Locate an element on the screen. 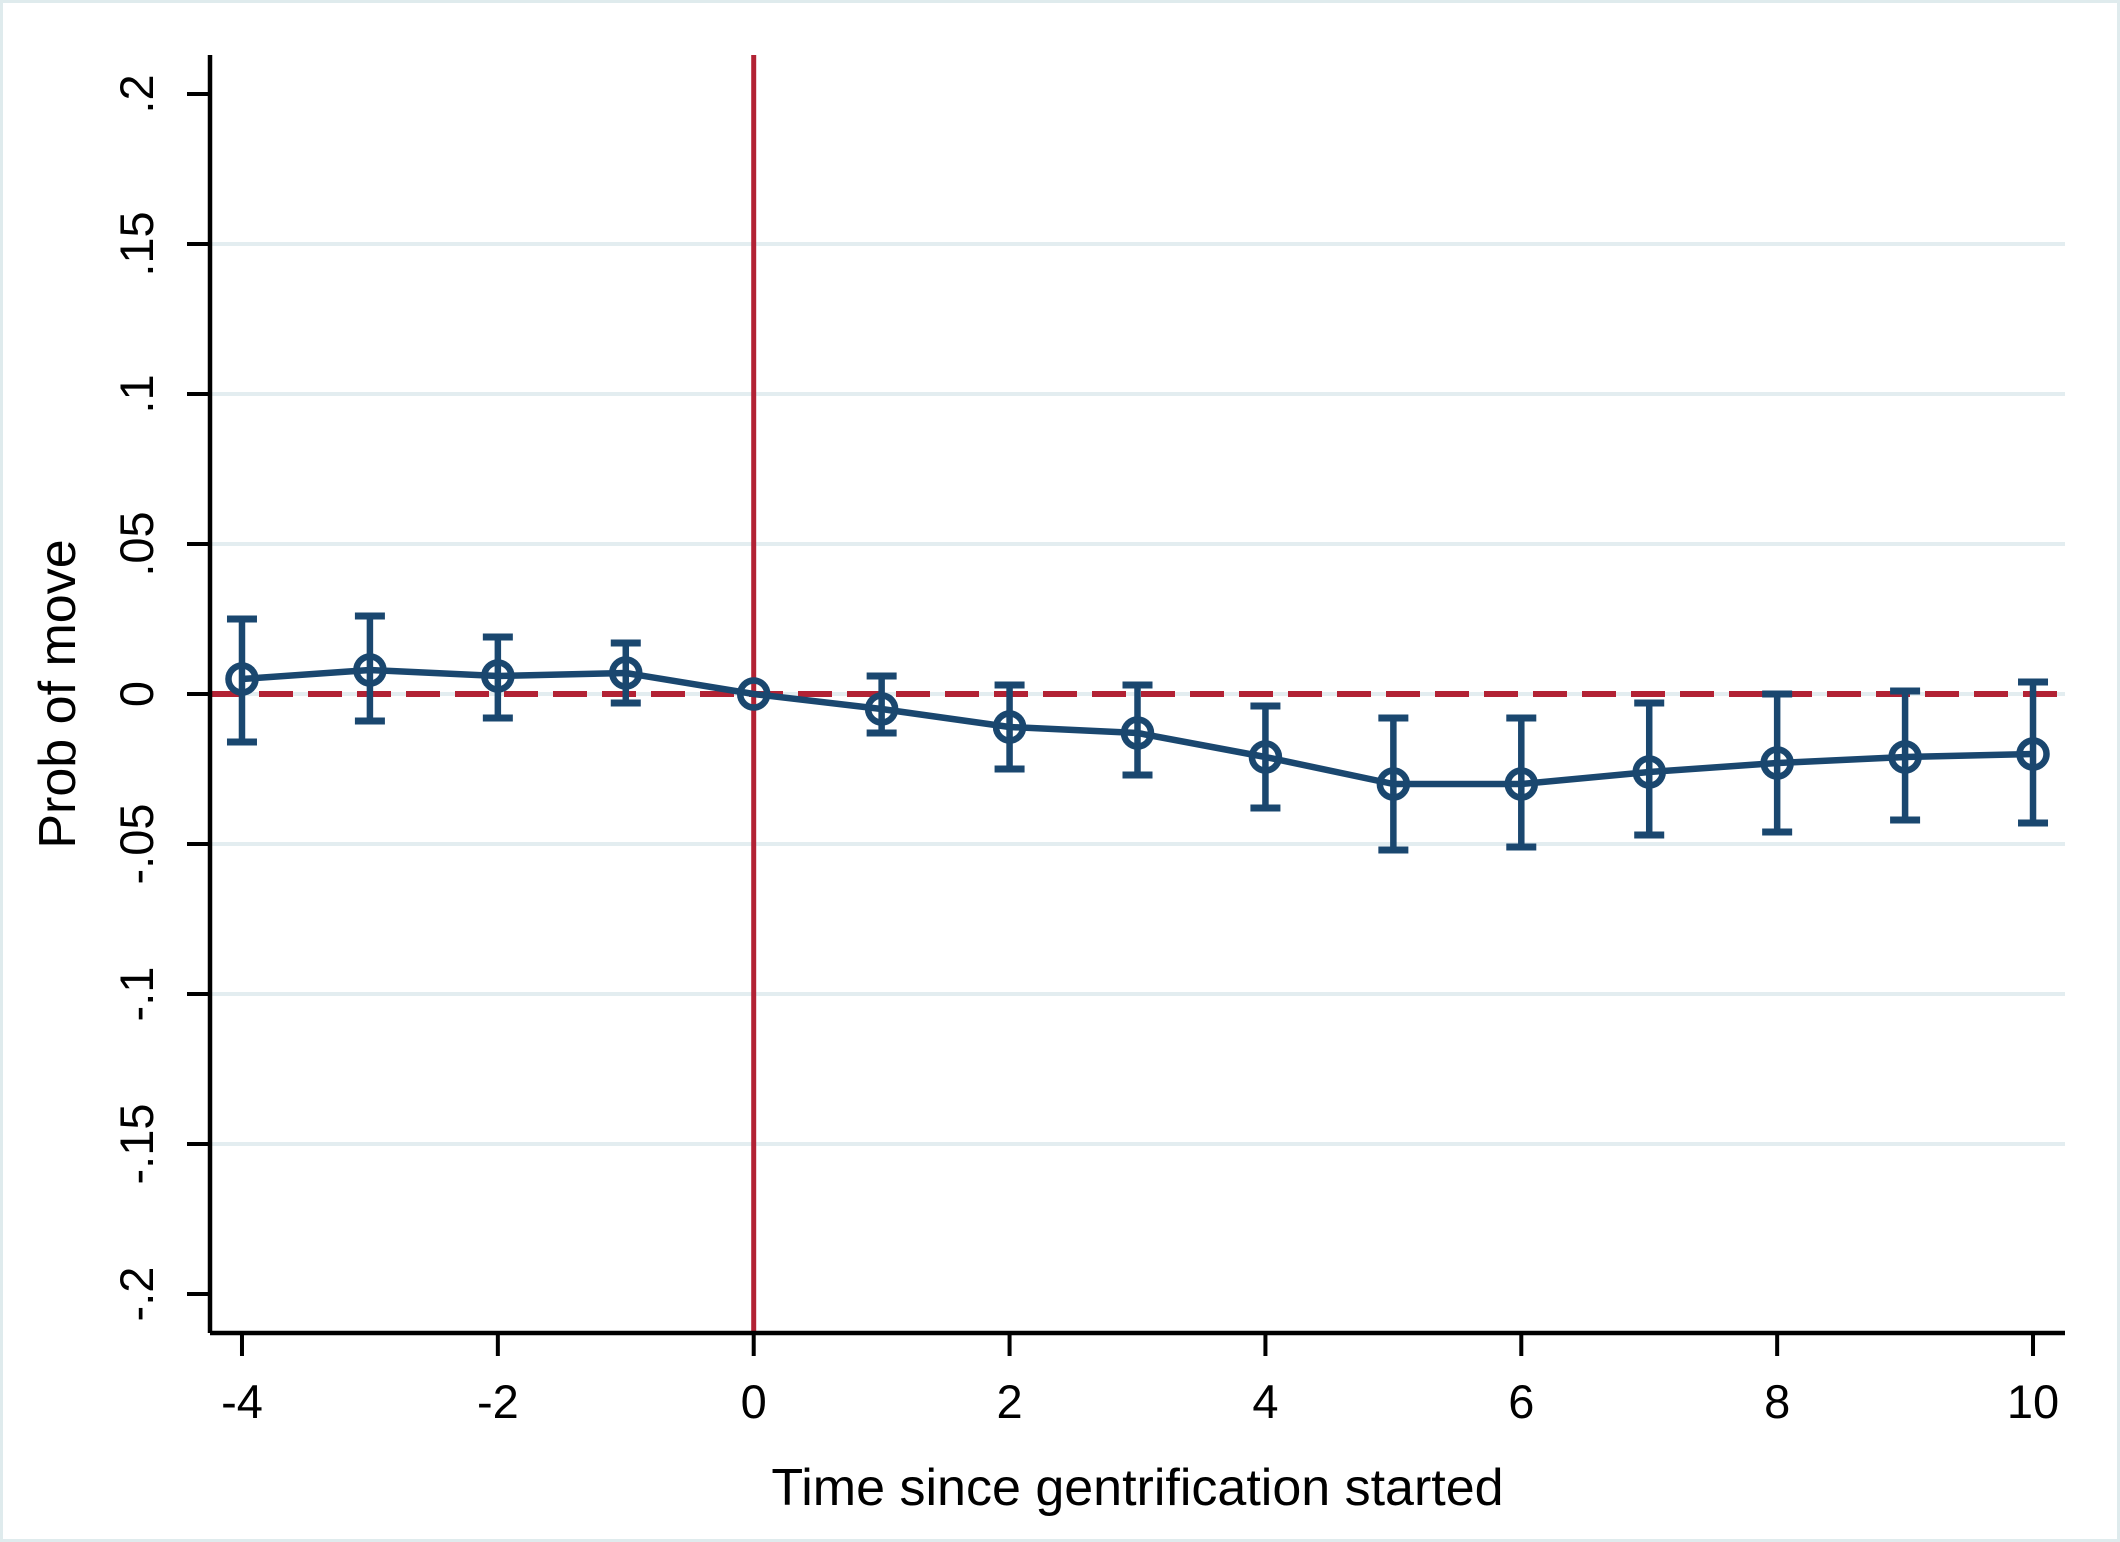  x-tick-label: -4 is located at coordinates (242, 1401).